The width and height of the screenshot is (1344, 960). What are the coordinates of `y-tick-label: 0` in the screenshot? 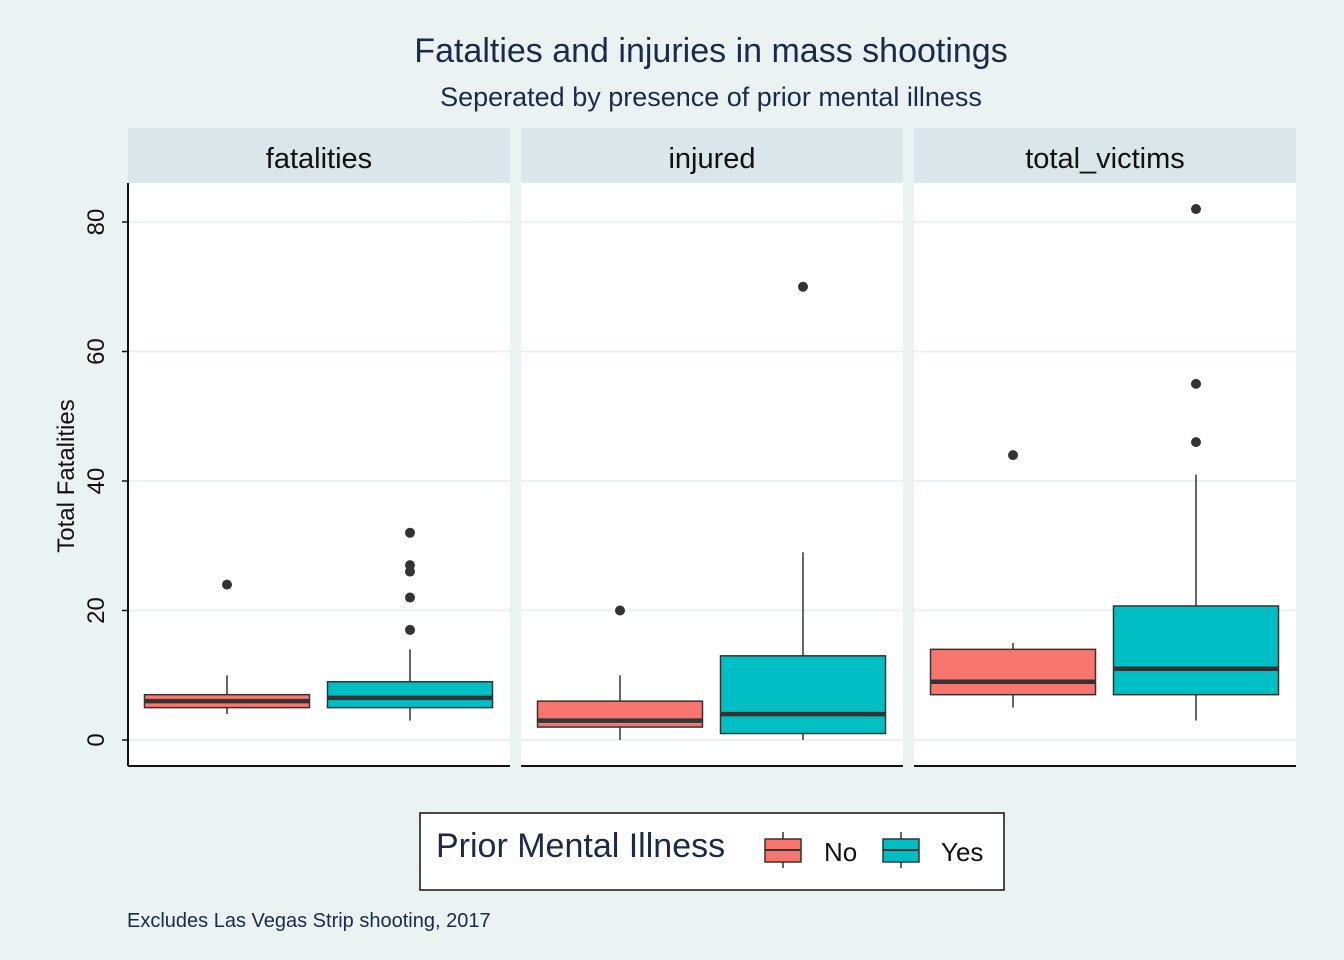 It's located at (96, 739).